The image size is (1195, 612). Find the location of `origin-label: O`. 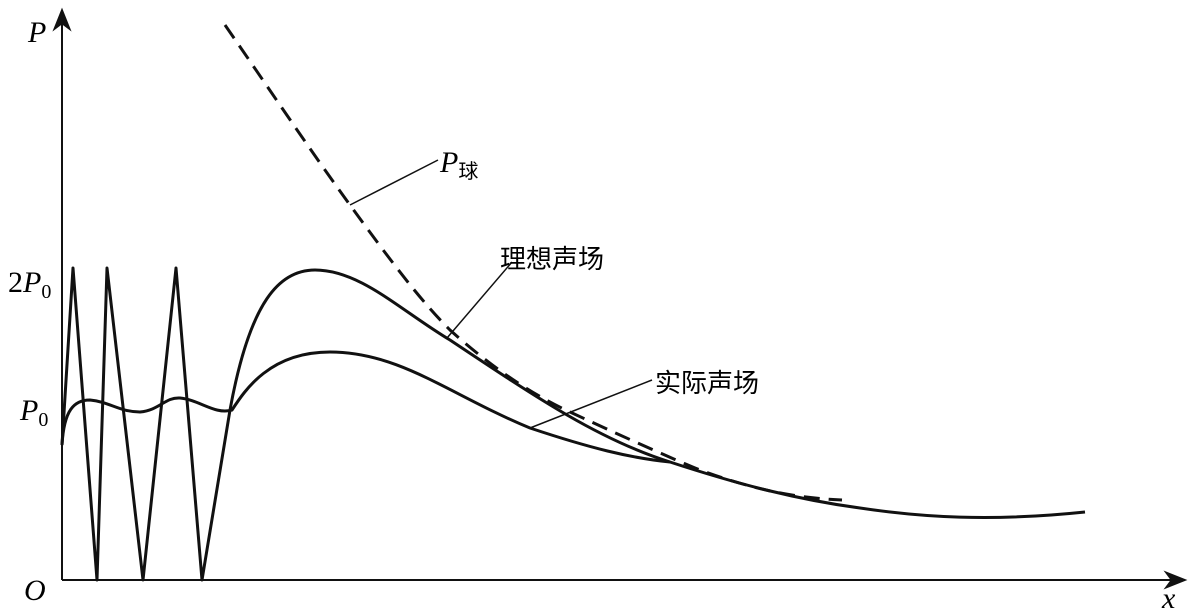

origin-label: O is located at coordinates (35, 590).